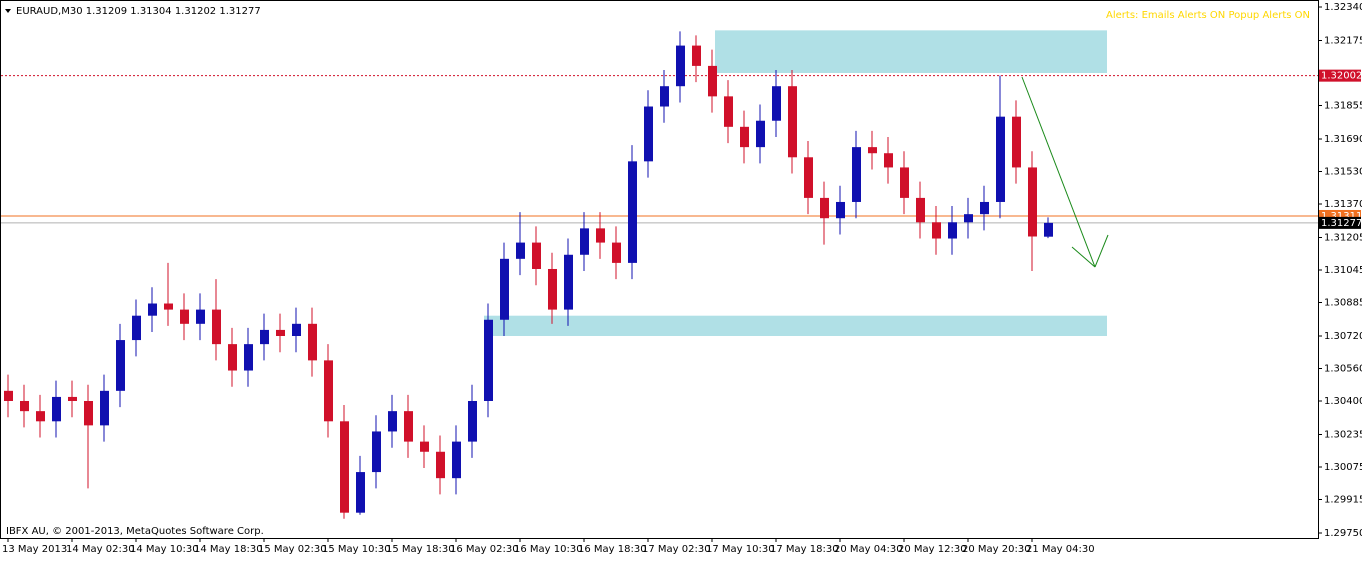 This screenshot has height=561, width=1362. Describe the element at coordinates (911, 52) in the screenshot. I see `zone` at that location.